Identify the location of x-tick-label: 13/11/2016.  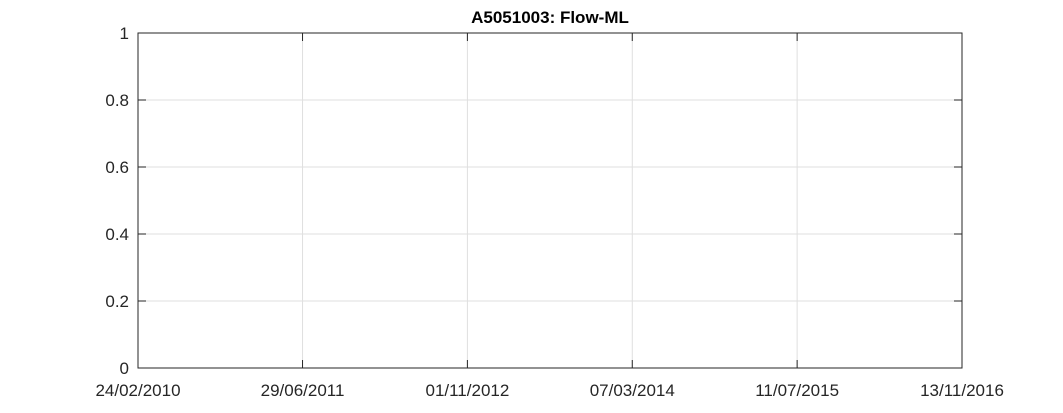
(962, 390).